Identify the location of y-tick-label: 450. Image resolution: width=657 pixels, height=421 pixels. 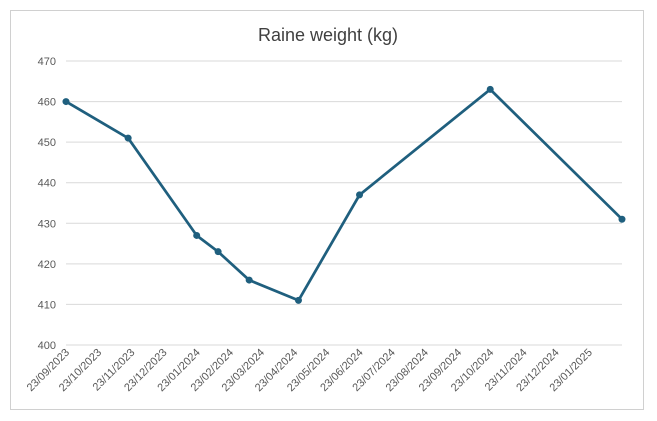
(47, 143).